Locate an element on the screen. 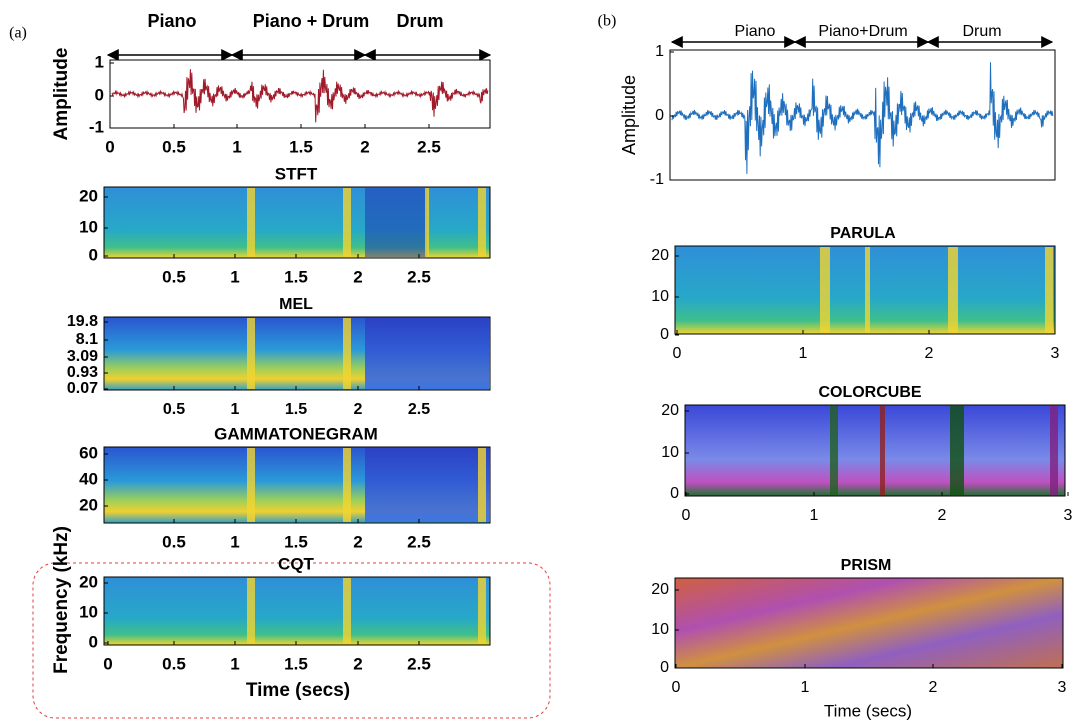  waveform is located at coordinates (862, 118).